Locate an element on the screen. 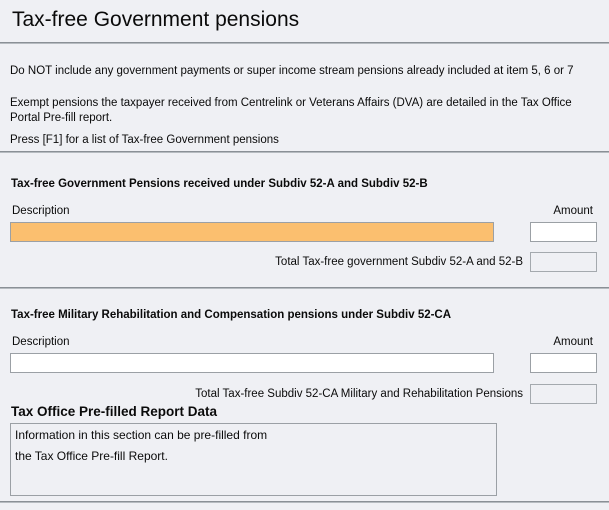 This screenshot has width=609, height=510. military-amount-label: Amount is located at coordinates (573, 342).